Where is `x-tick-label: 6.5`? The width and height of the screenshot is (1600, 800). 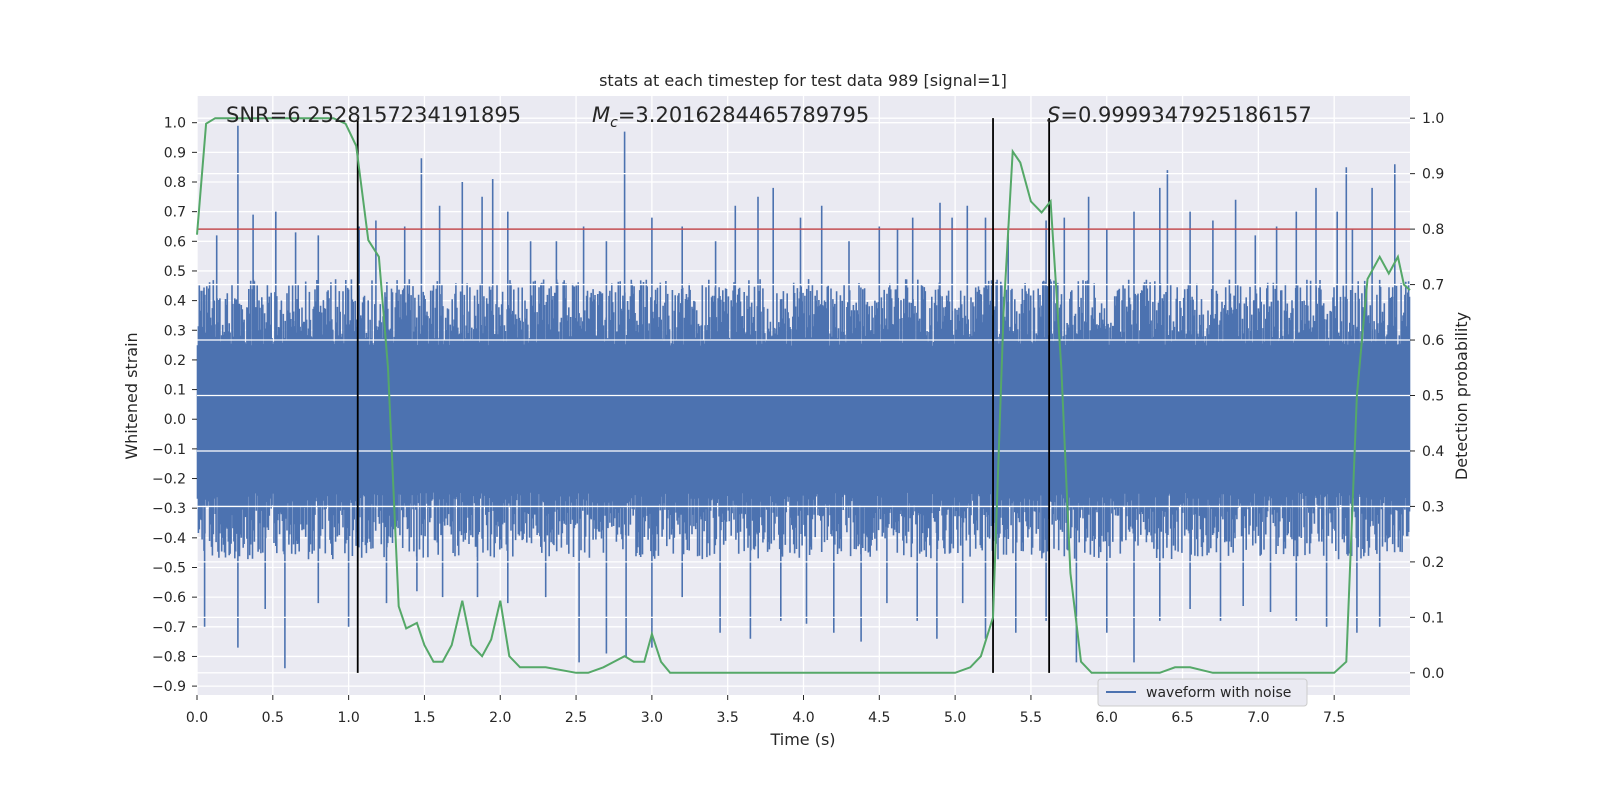 x-tick-label: 6.5 is located at coordinates (1182, 718).